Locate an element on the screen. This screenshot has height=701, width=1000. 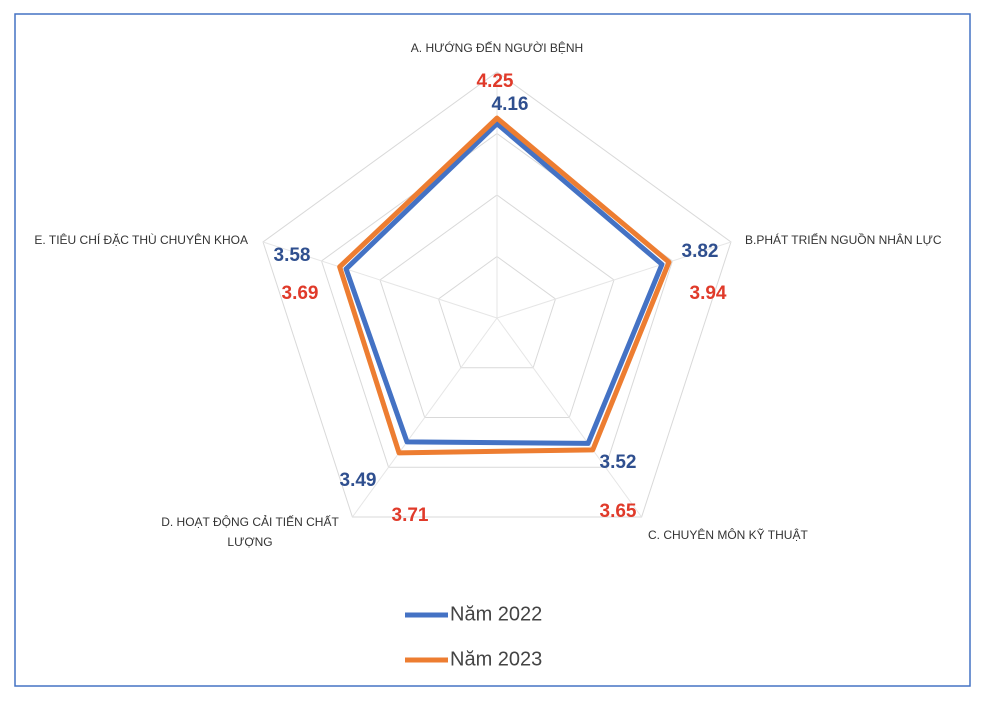
series-line is located at coordinates (504, 283).